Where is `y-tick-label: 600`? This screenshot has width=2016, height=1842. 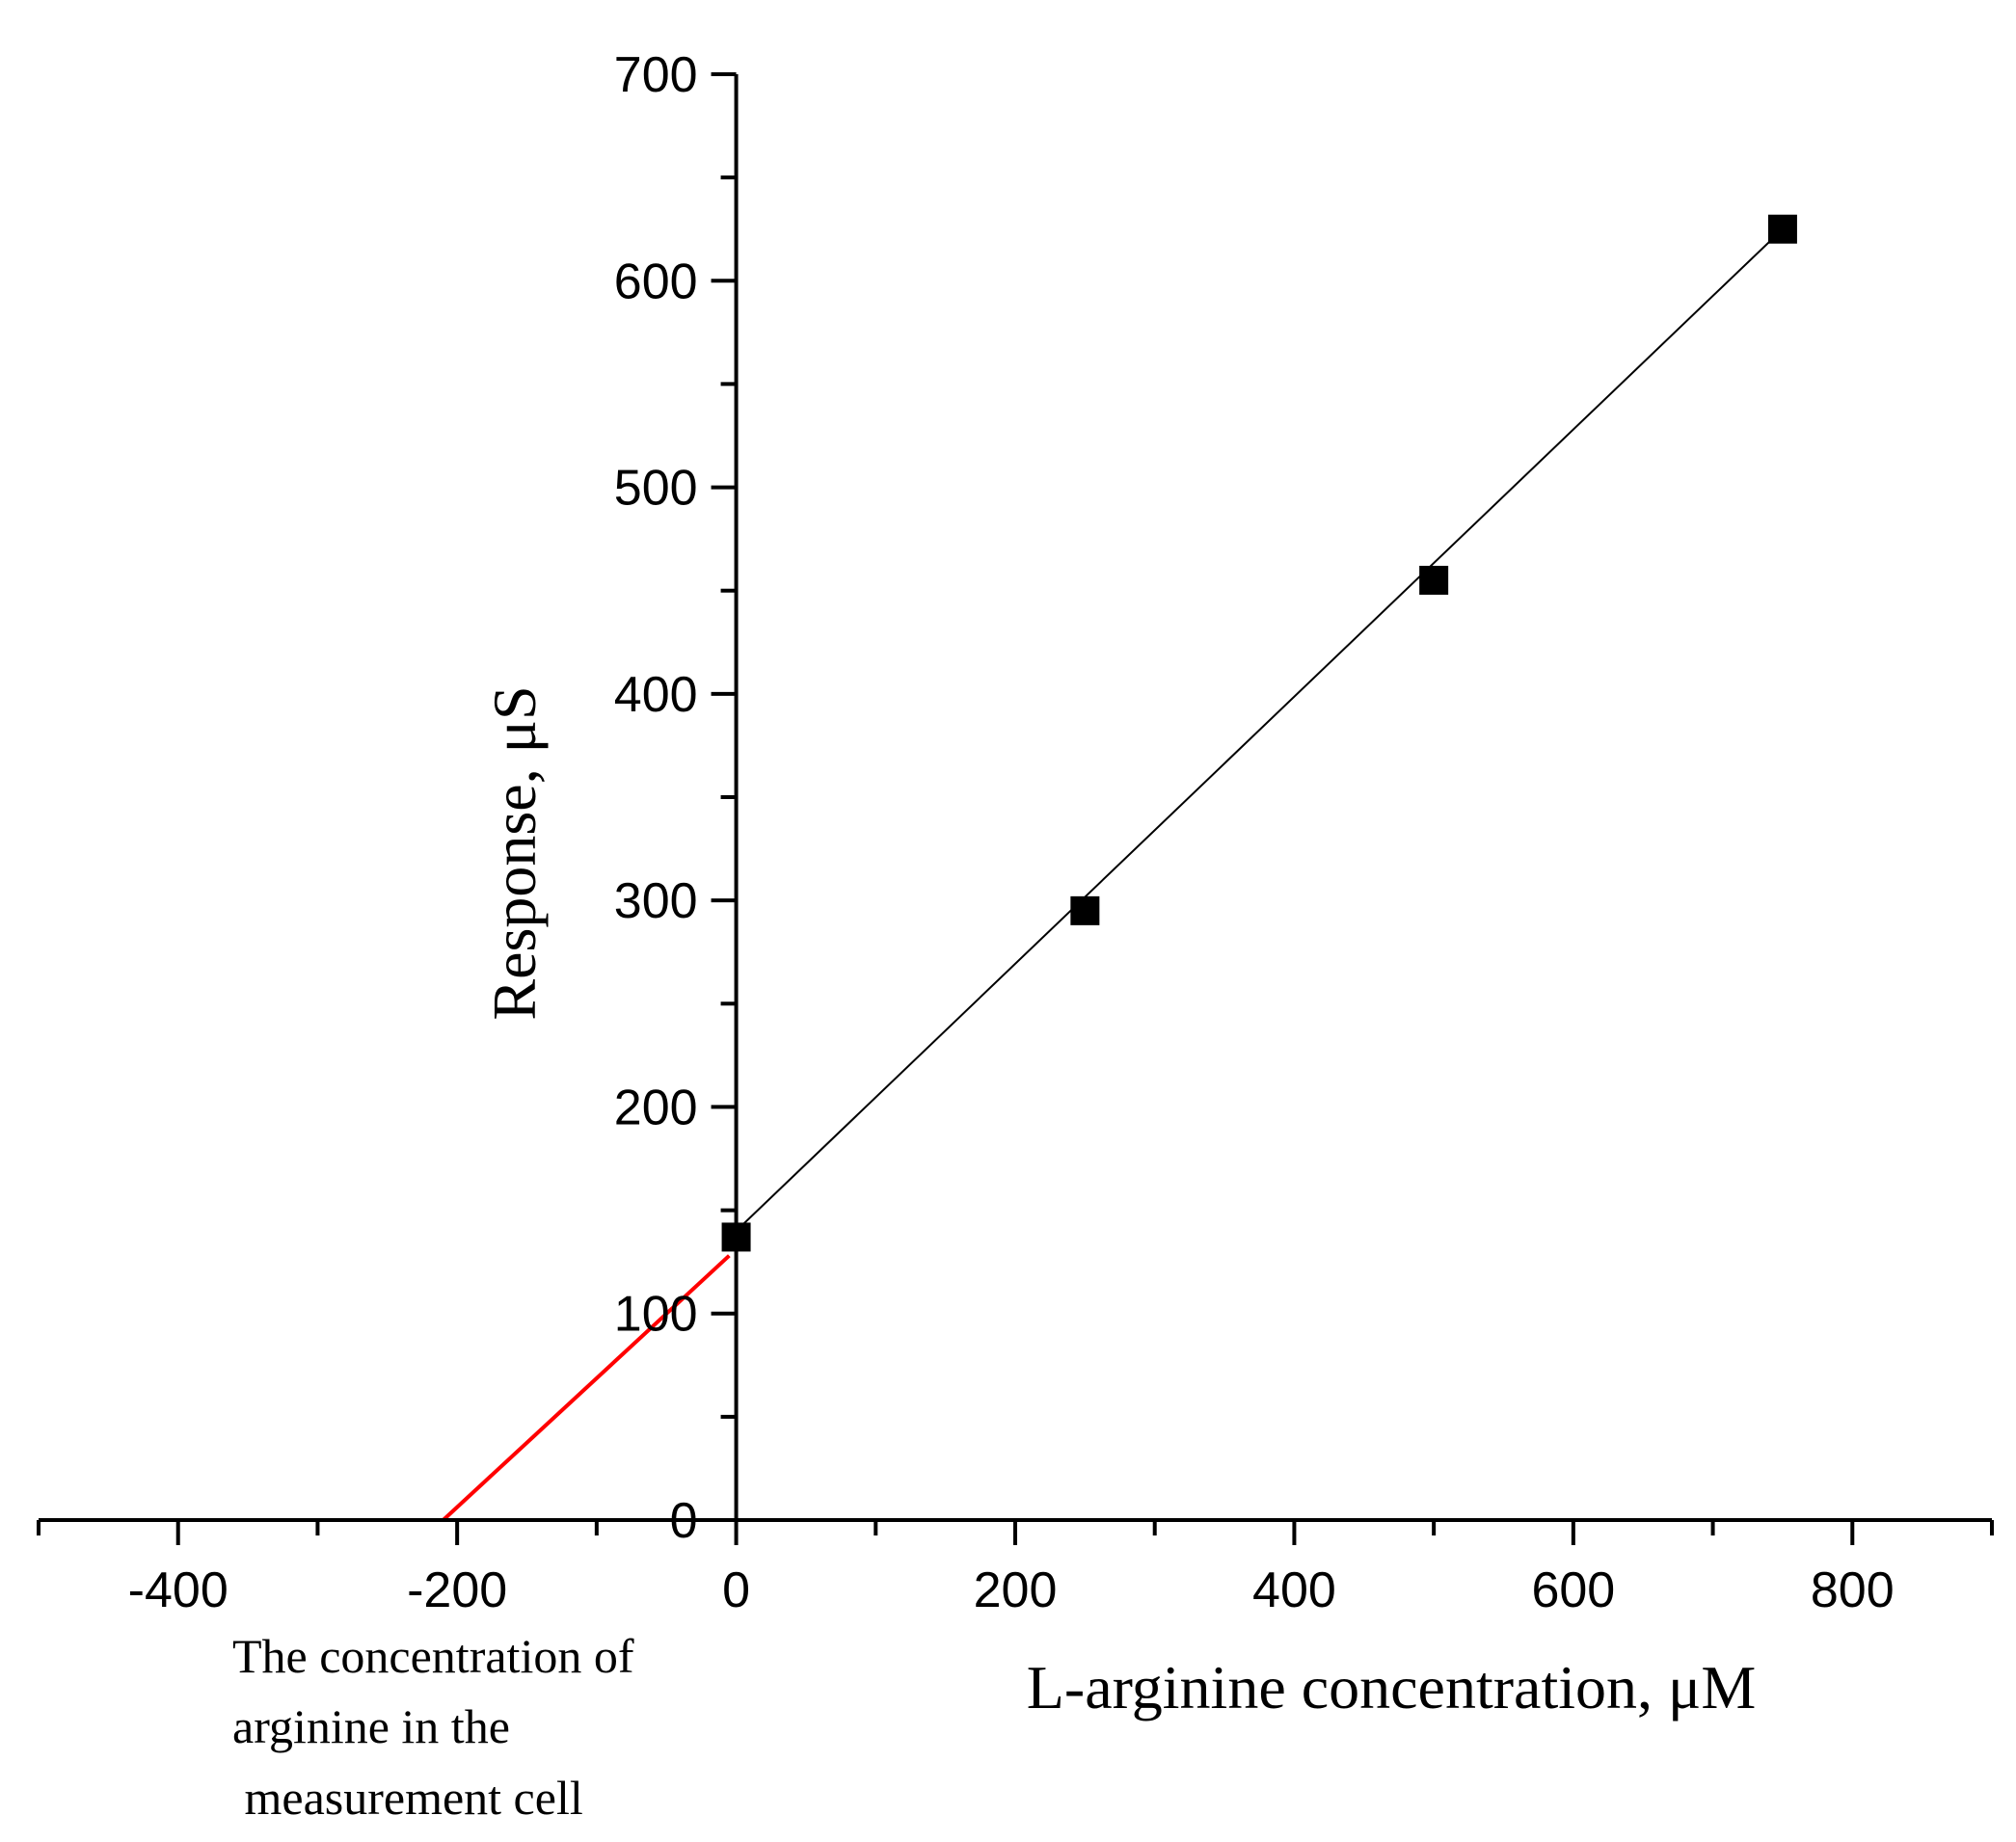
y-tick-label: 600 is located at coordinates (656, 281).